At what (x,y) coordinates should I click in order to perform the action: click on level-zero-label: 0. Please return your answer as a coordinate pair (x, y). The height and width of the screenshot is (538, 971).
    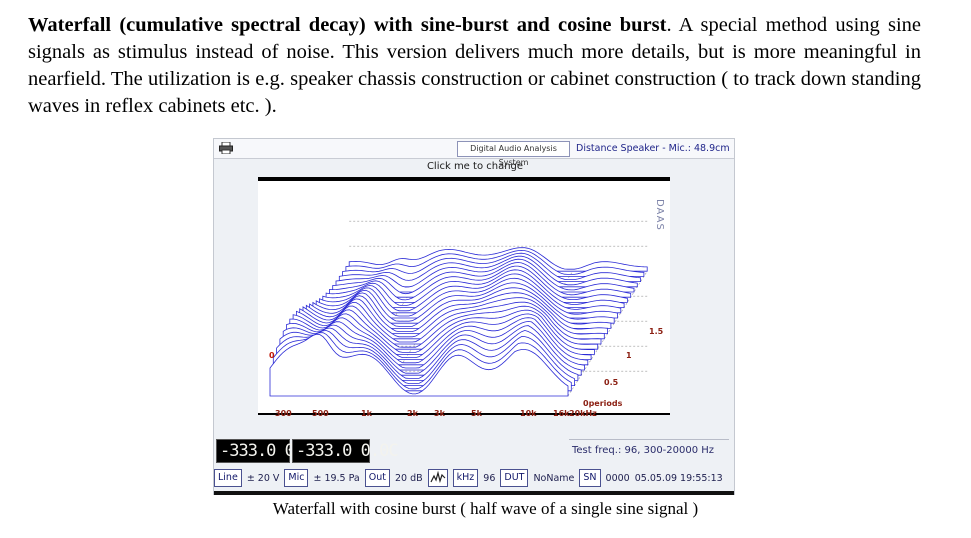
    Looking at the image, I should click on (272, 355).